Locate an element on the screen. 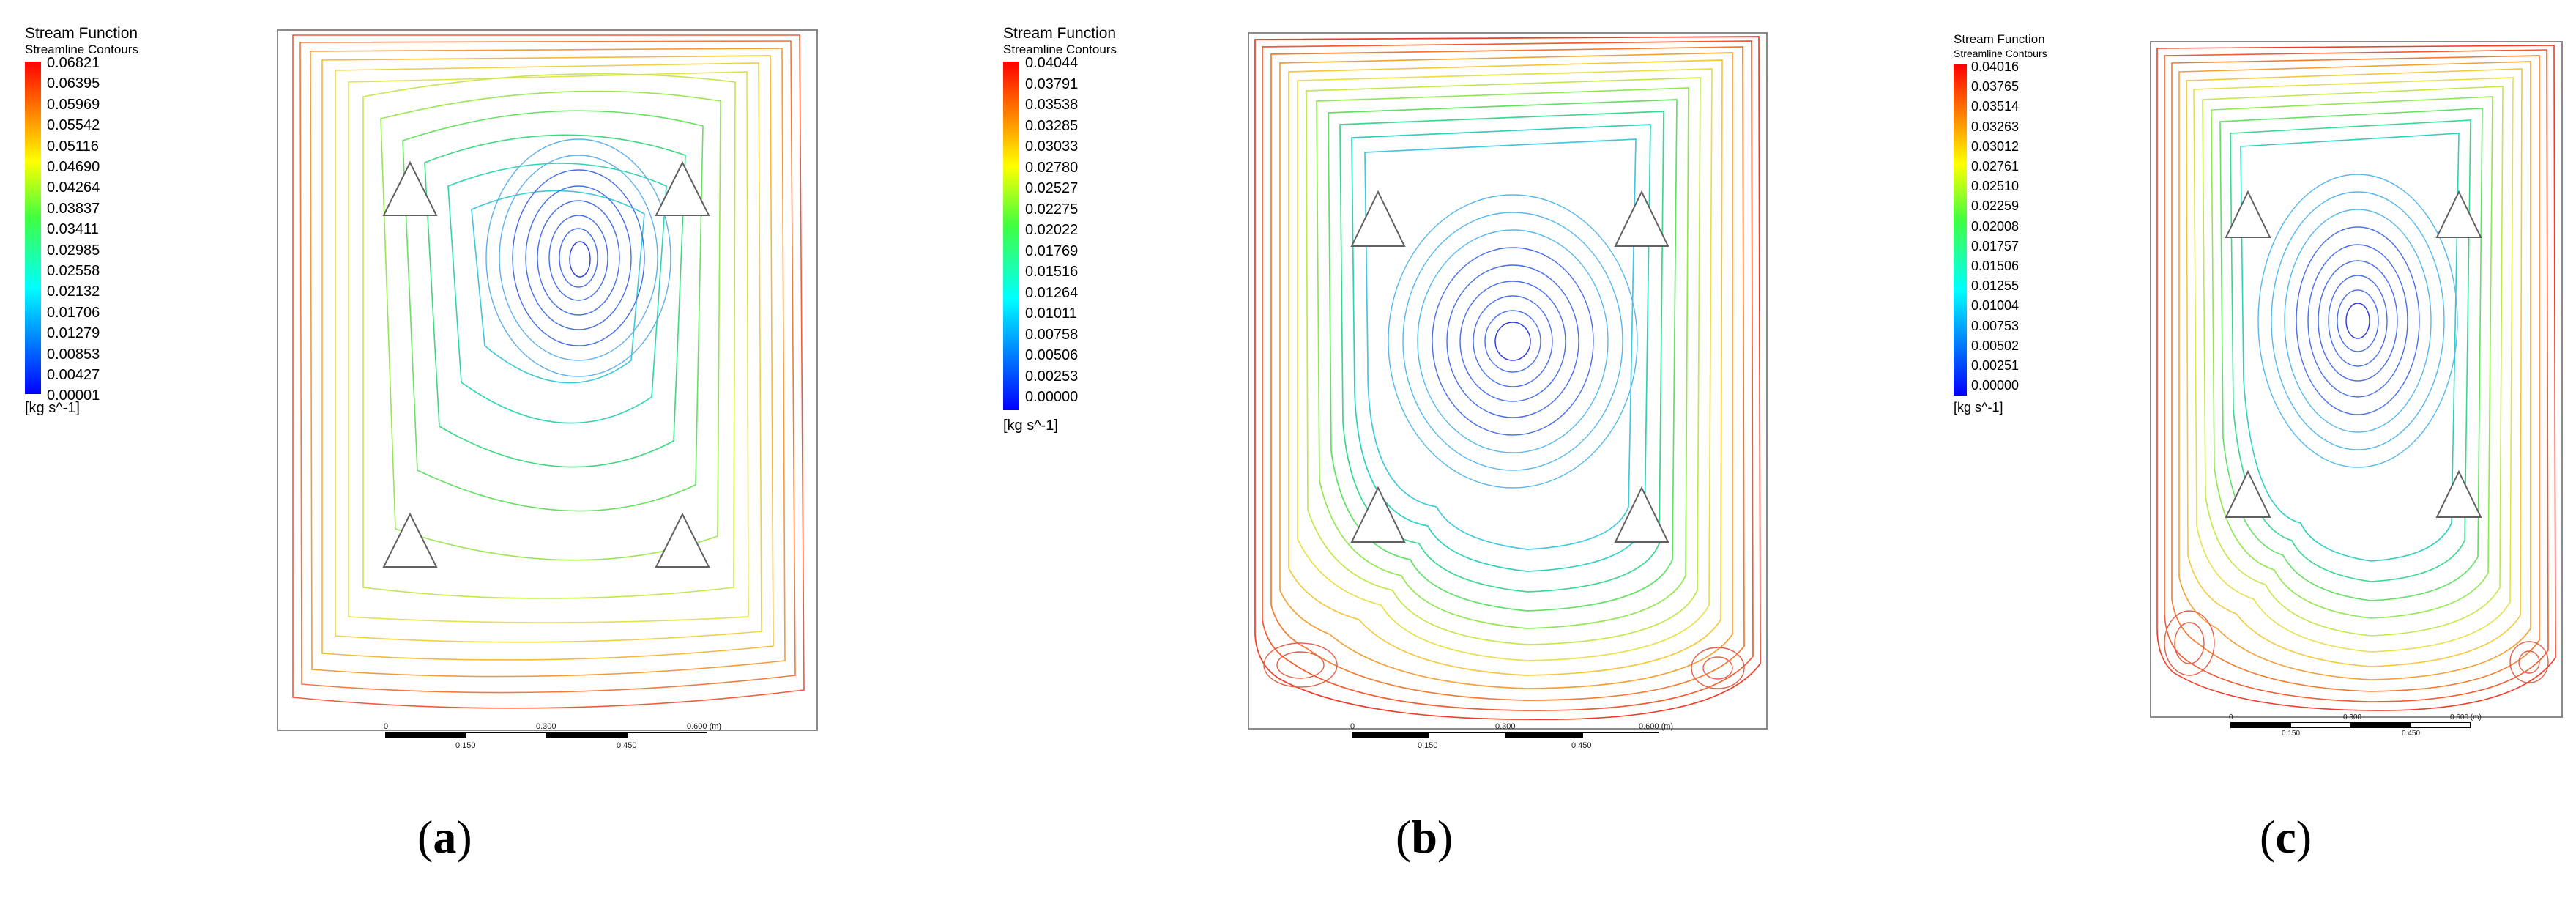 The width and height of the screenshot is (2576, 898). colorbar-tick-label: 0.00753 is located at coordinates (1995, 325).